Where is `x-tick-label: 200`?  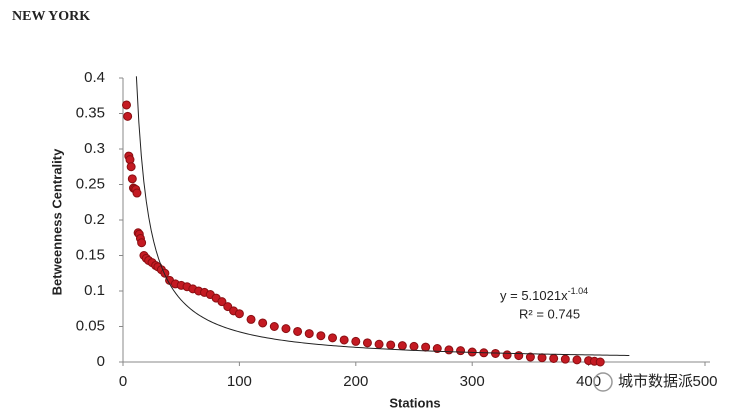 x-tick-label: 200 is located at coordinates (355, 381).